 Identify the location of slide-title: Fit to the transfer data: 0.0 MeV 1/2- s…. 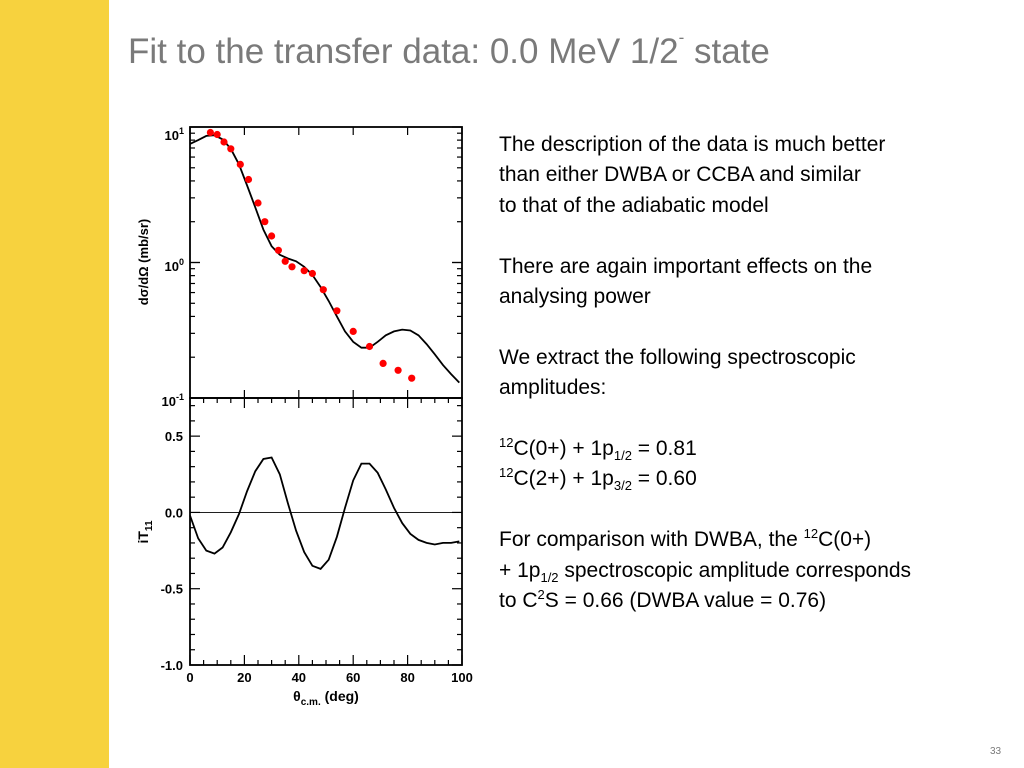
(449, 49).